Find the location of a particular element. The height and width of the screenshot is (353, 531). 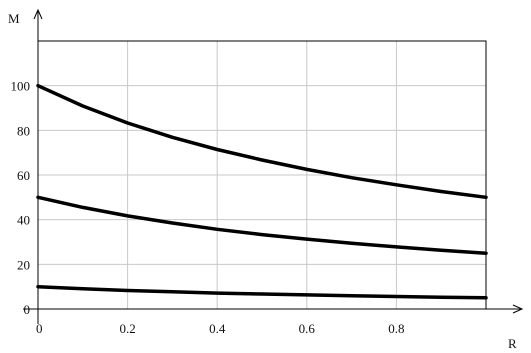

x-tick-label: 0.2 is located at coordinates (127, 328).